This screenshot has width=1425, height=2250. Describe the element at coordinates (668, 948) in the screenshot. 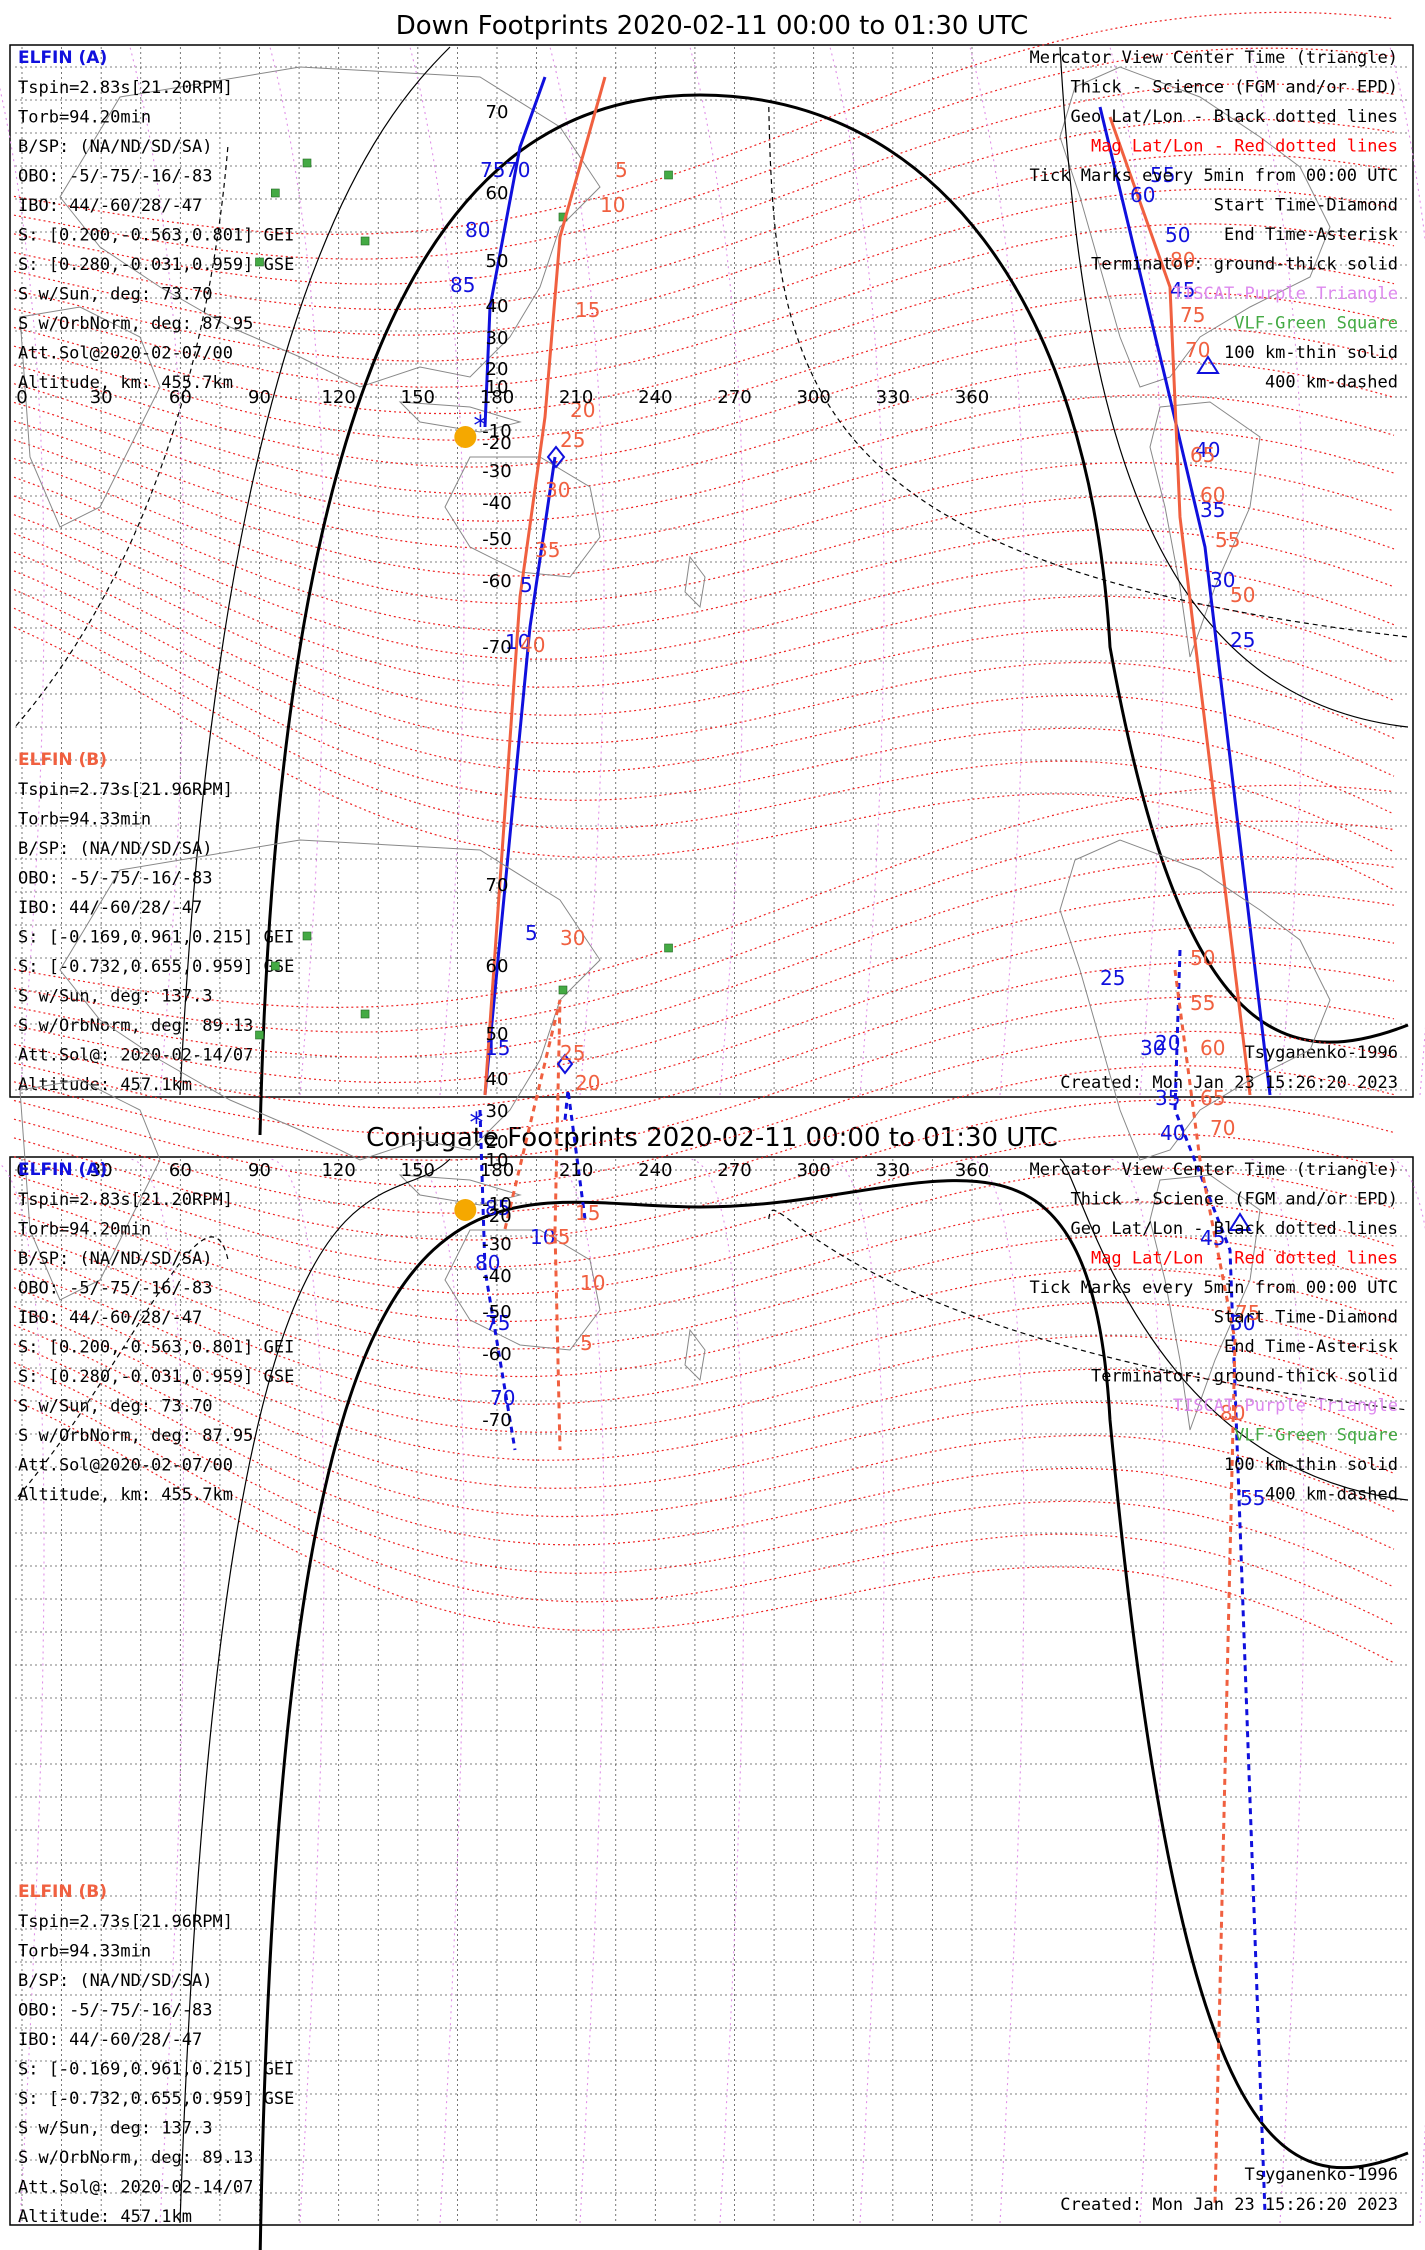

I see `vlf-station` at that location.